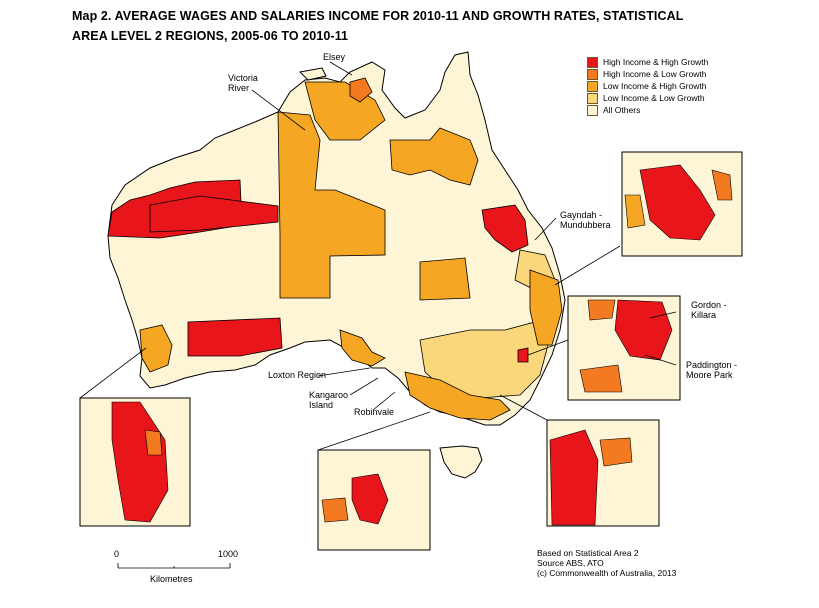 The height and width of the screenshot is (608, 819). I want to click on region-nsw-coast, so click(546, 307).